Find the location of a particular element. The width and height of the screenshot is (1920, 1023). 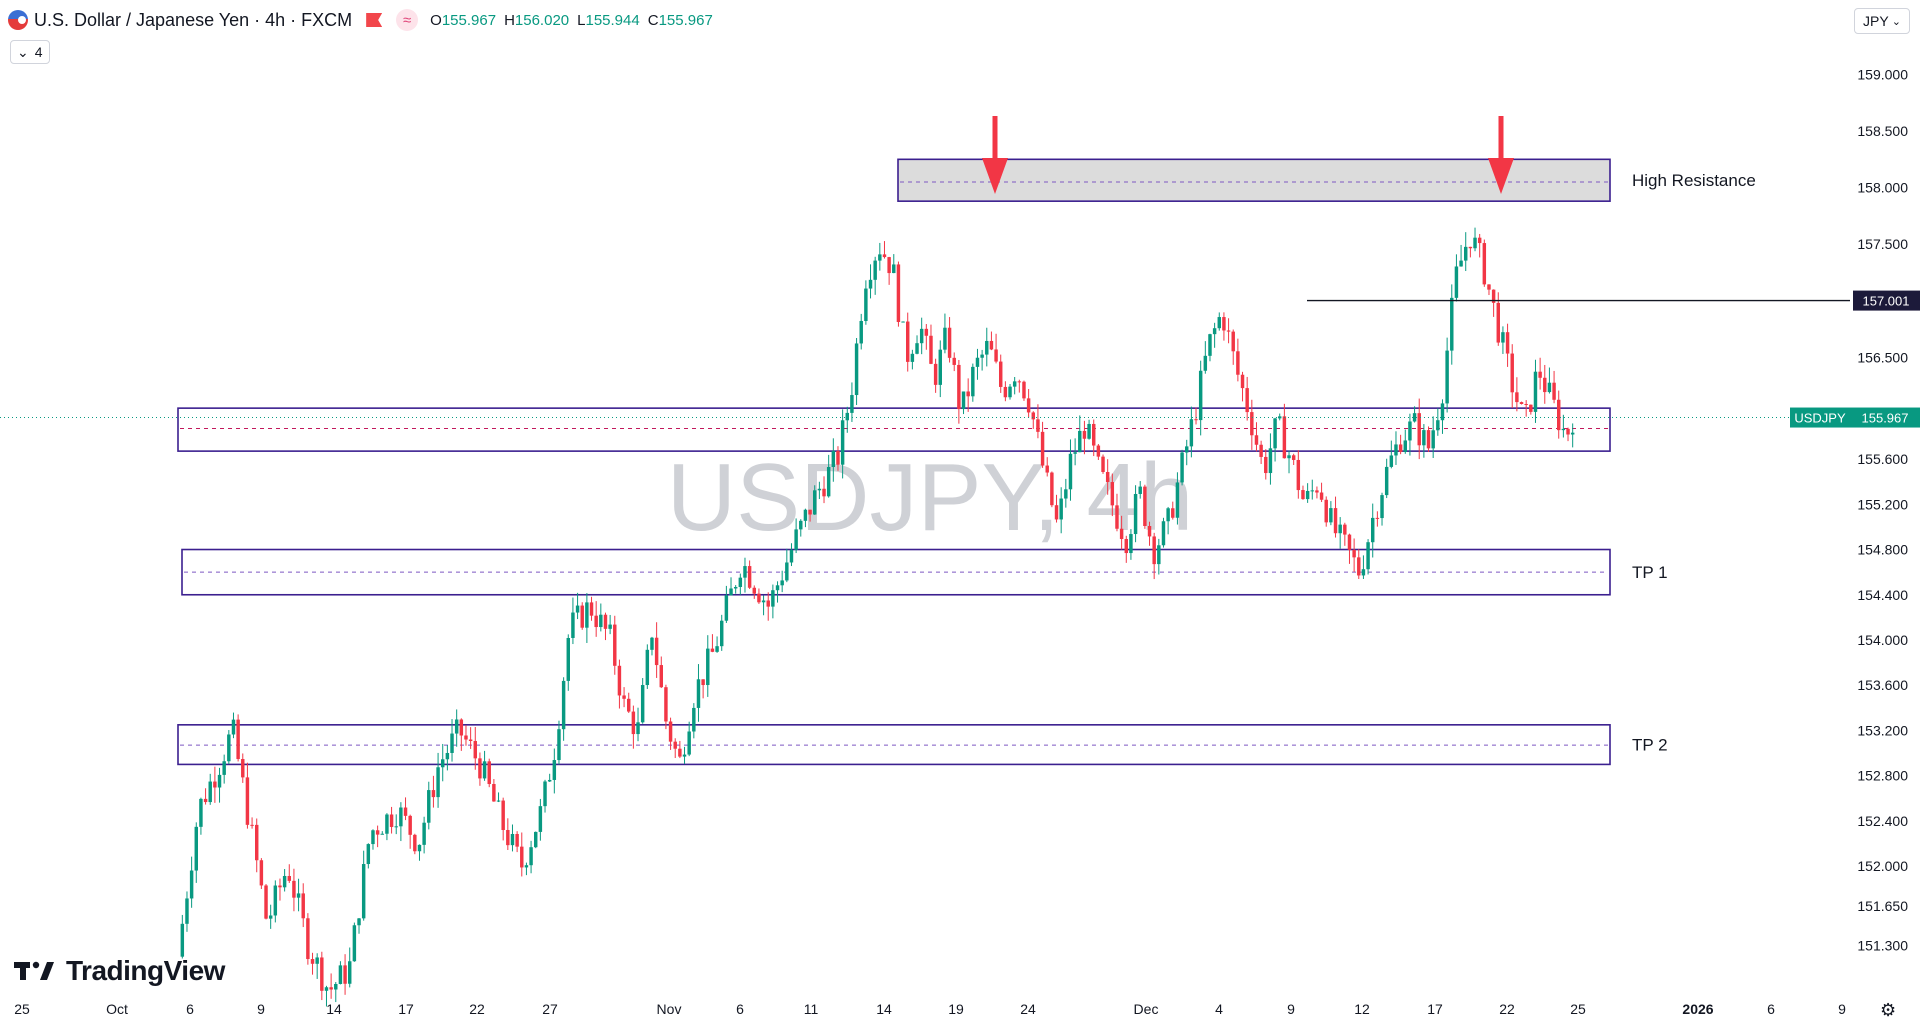

x-tick-label: Dec is located at coordinates (1146, 1009).